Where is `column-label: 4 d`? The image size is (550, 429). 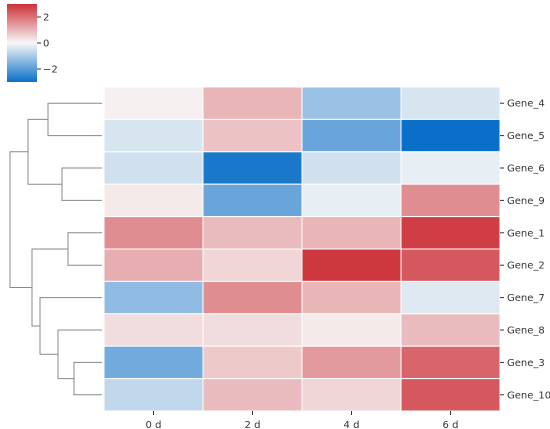
column-label: 4 d is located at coordinates (352, 424).